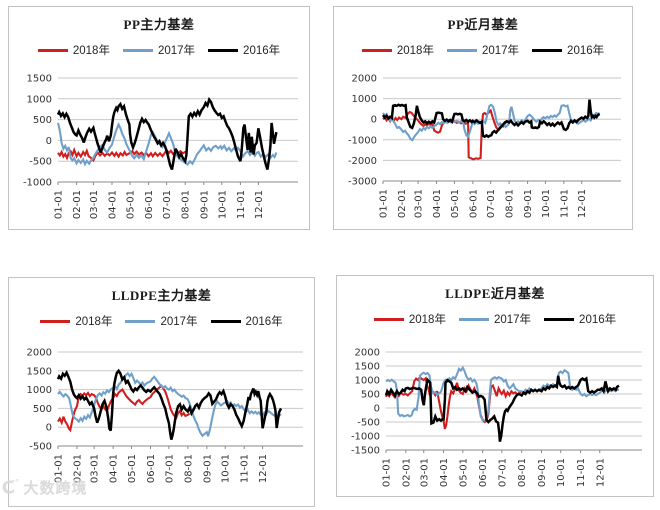 Image resolution: width=660 pixels, height=510 pixels. I want to click on chart-title: PP近月基差, so click(483, 24).